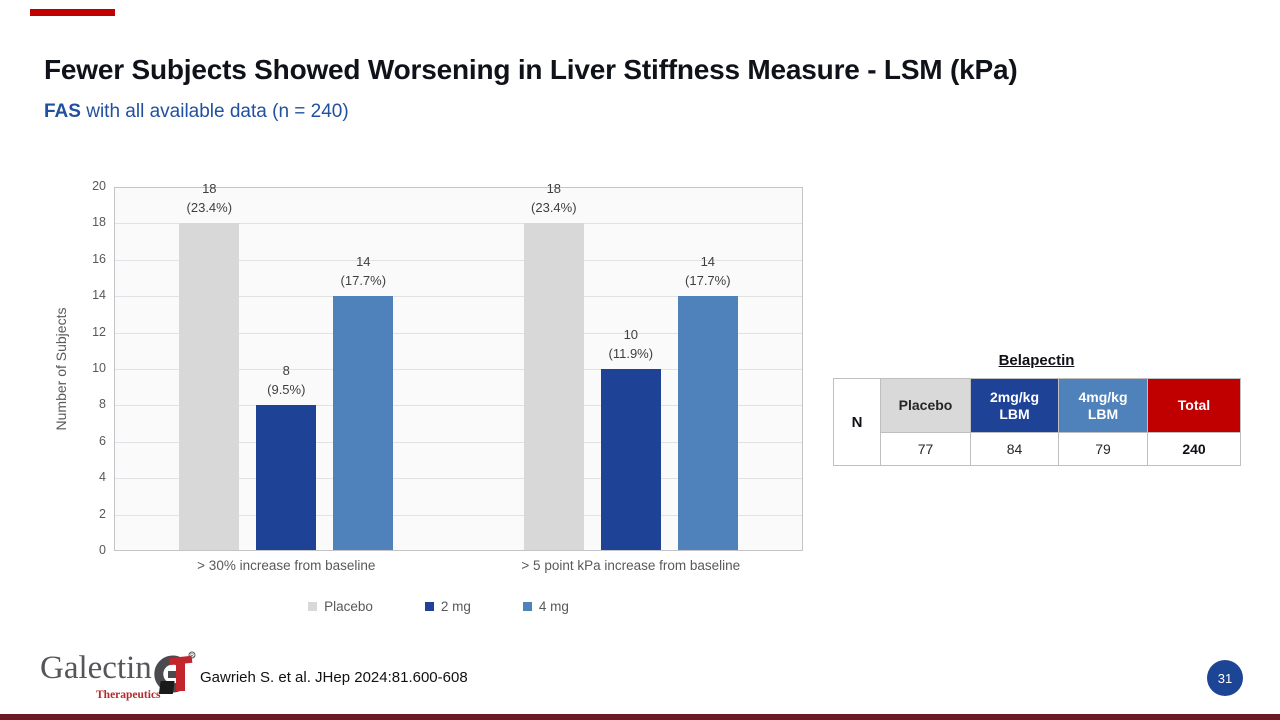  I want to click on page-number-badge: 31, so click(1225, 678).